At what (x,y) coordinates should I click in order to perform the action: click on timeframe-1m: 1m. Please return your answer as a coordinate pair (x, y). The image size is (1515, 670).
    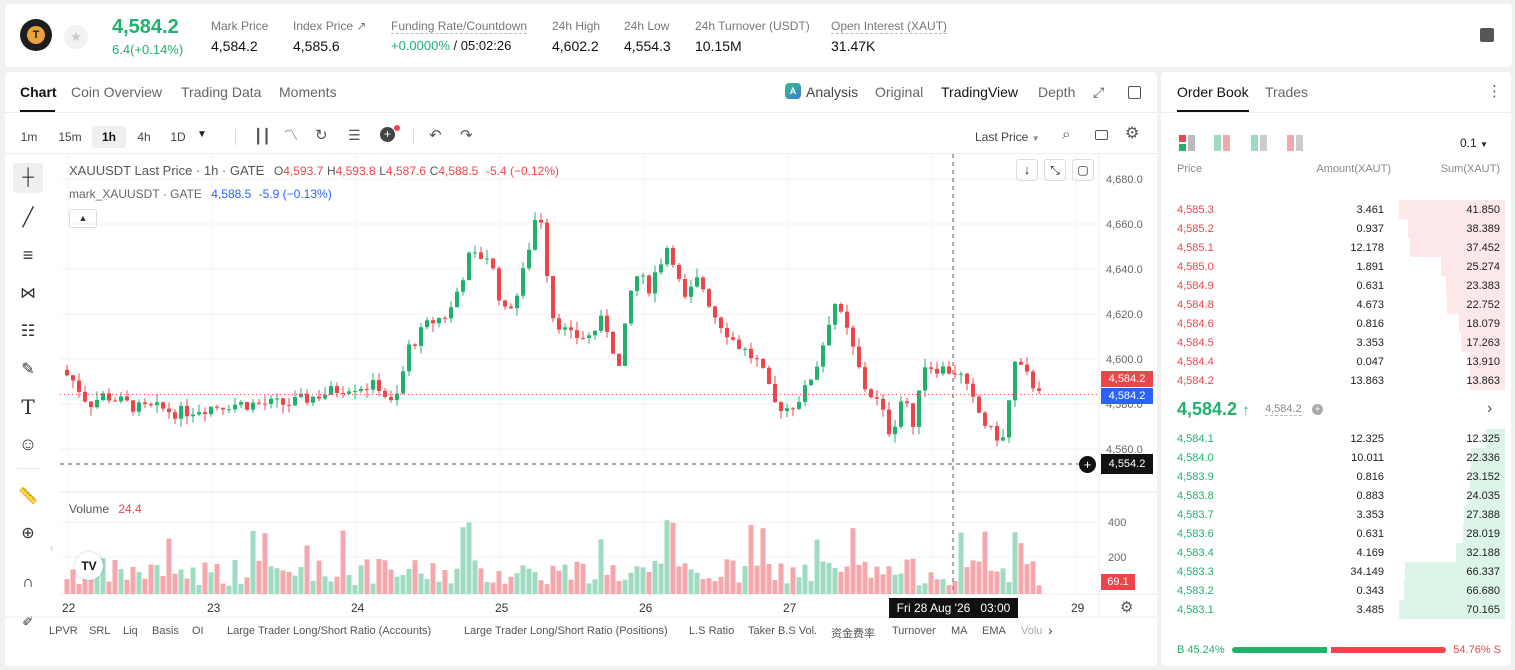
    Looking at the image, I should click on (29, 137).